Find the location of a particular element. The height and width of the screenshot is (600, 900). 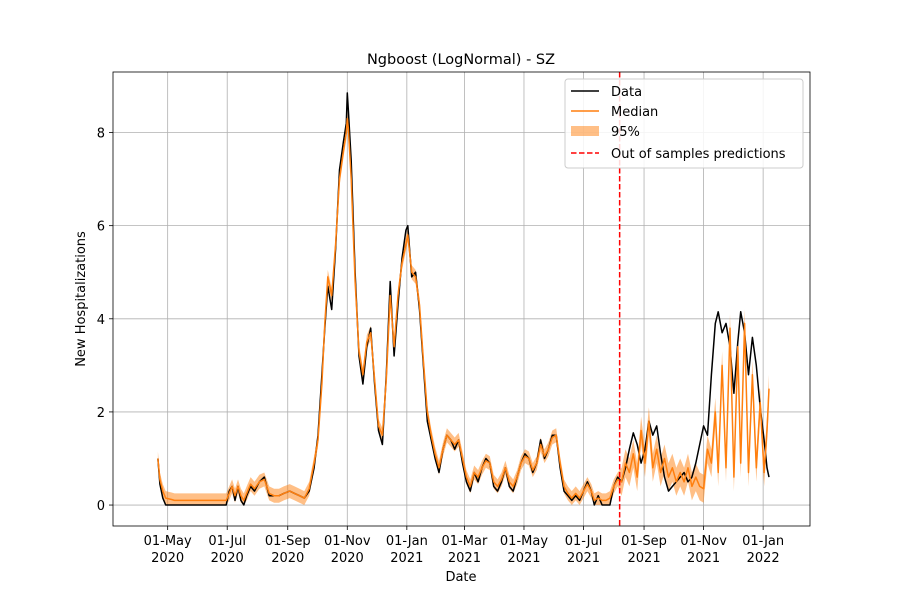

legend-box is located at coordinates (684, 123).